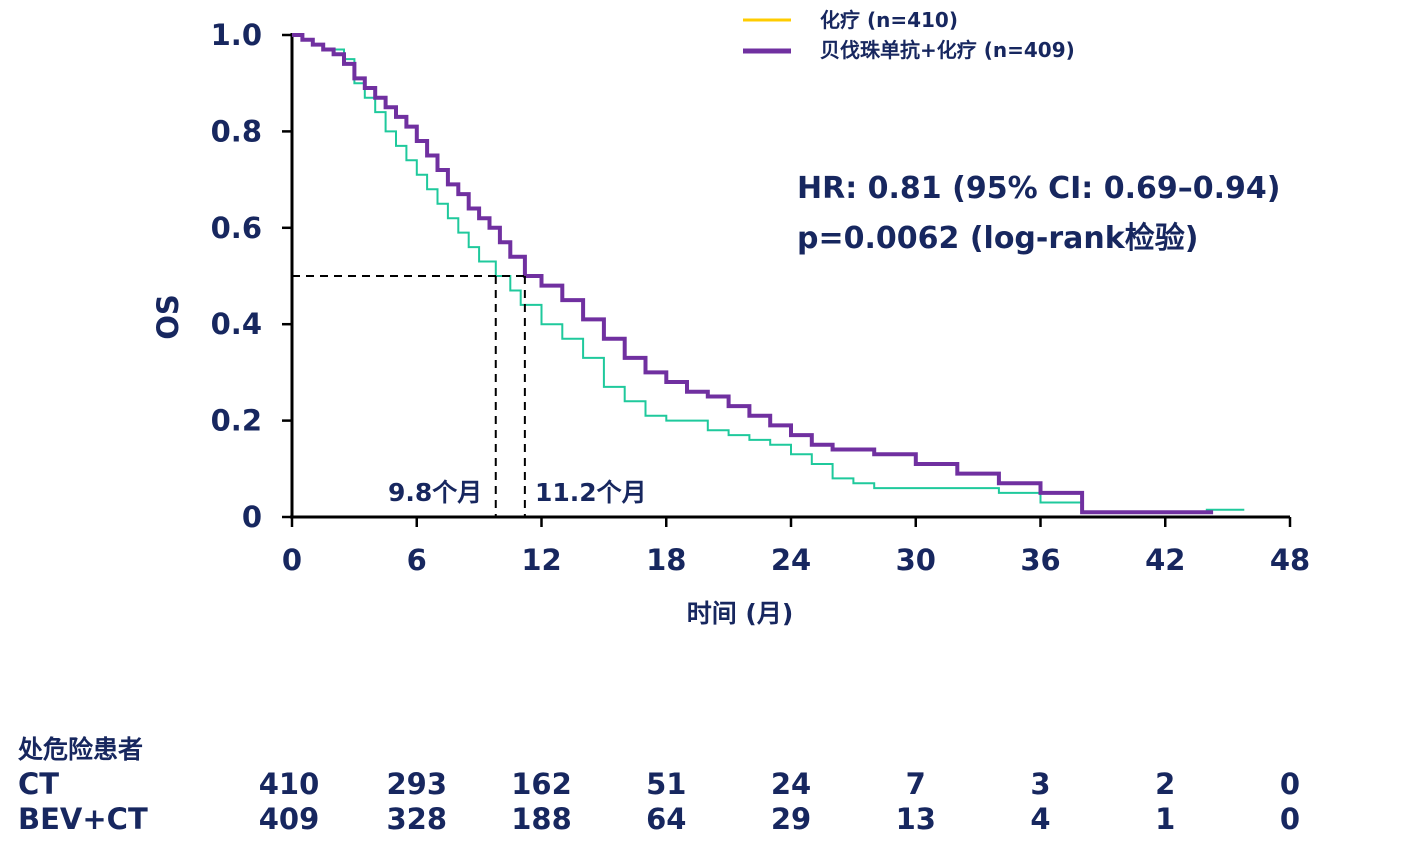 The image size is (1415, 854). Describe the element at coordinates (168, 317) in the screenshot. I see `y-axis-label: OS` at that location.